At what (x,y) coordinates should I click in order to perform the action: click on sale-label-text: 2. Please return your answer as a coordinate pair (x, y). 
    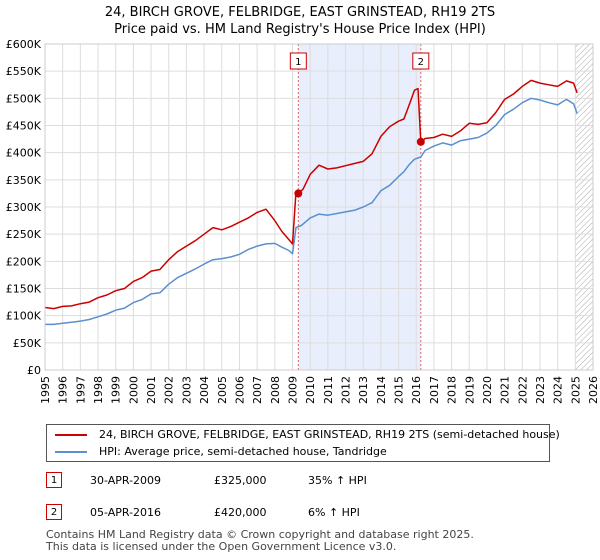
    Looking at the image, I should click on (421, 62).